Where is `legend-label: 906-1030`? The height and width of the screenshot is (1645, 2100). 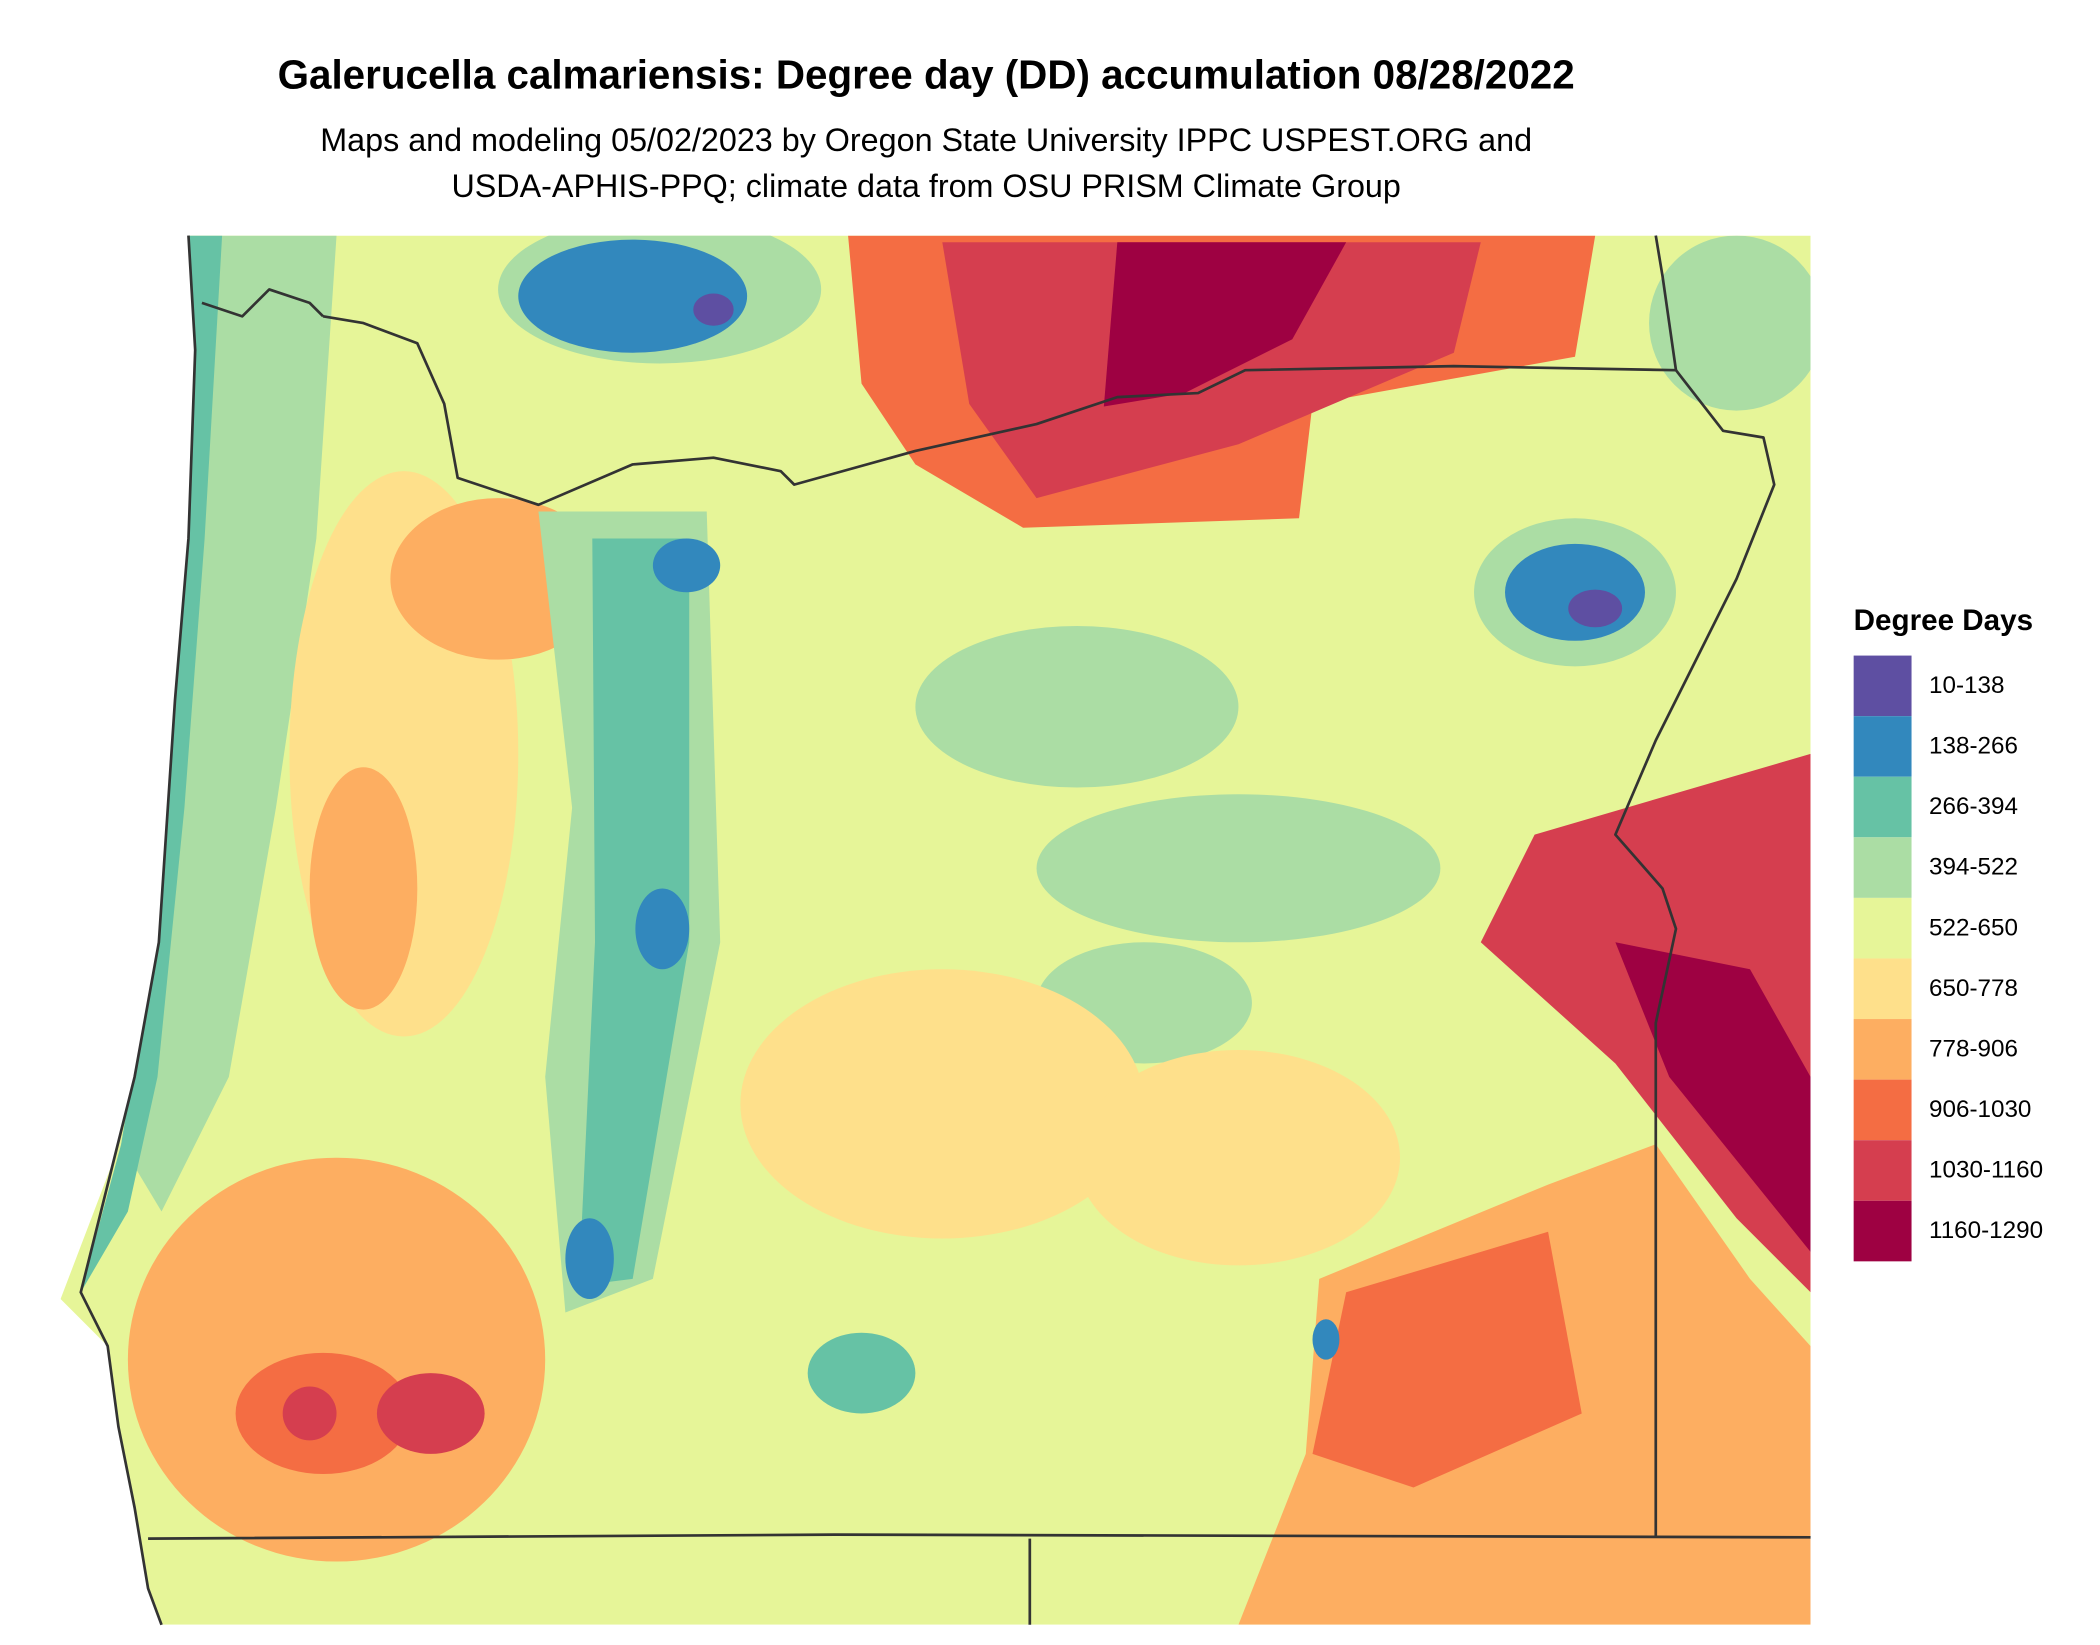 legend-label: 906-1030 is located at coordinates (1980, 1109).